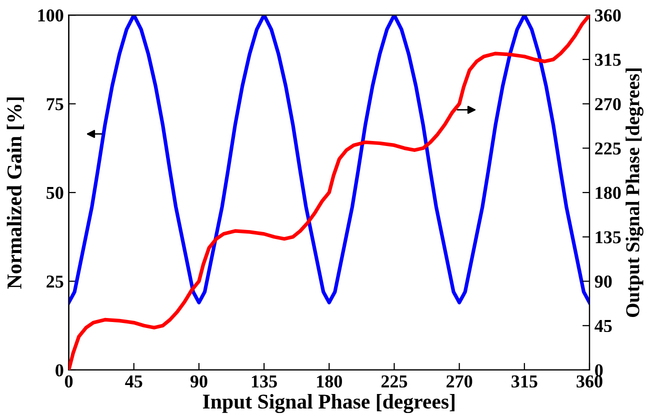 Image resolution: width=655 pixels, height=419 pixels. I want to click on y2-tick-label: 0, so click(599, 370).